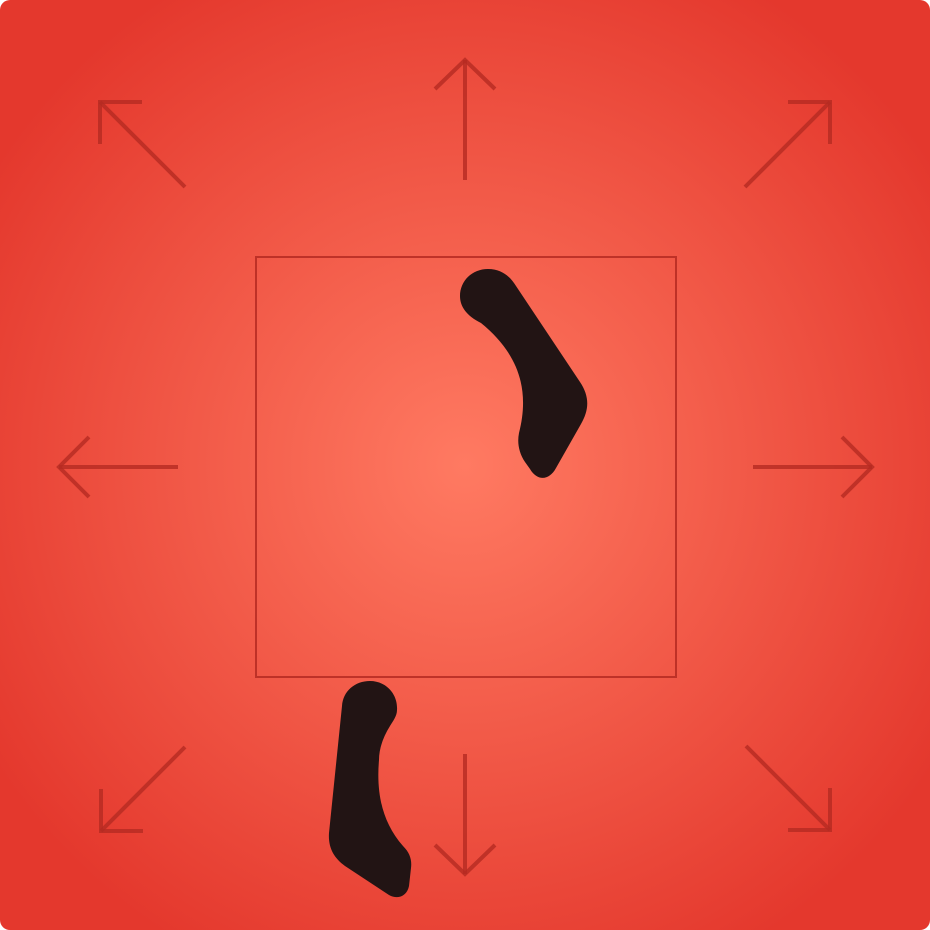  What do you see at coordinates (142, 144) in the screenshot?
I see `arrow-up-left-icon` at bounding box center [142, 144].